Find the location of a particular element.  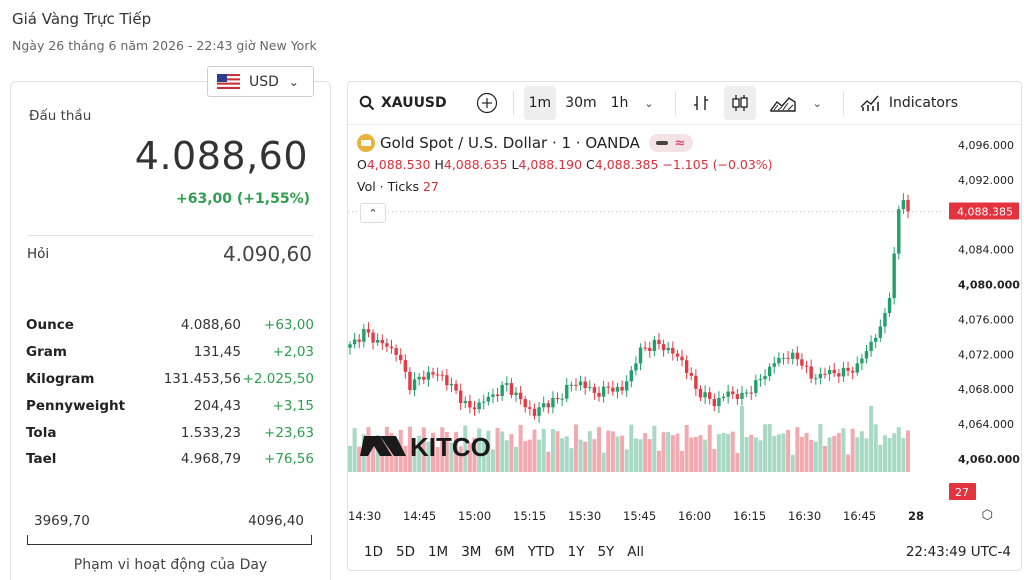

symbol-title: Gold Spot / U.S. Dollar · 1 · OANDA is located at coordinates (510, 143).